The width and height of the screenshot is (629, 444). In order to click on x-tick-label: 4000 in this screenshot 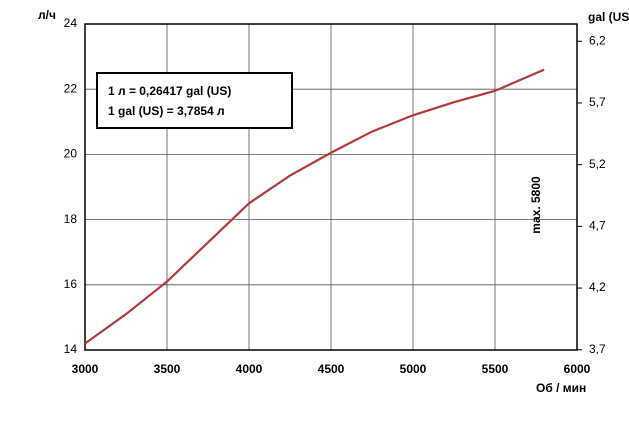, I will do `click(249, 369)`.